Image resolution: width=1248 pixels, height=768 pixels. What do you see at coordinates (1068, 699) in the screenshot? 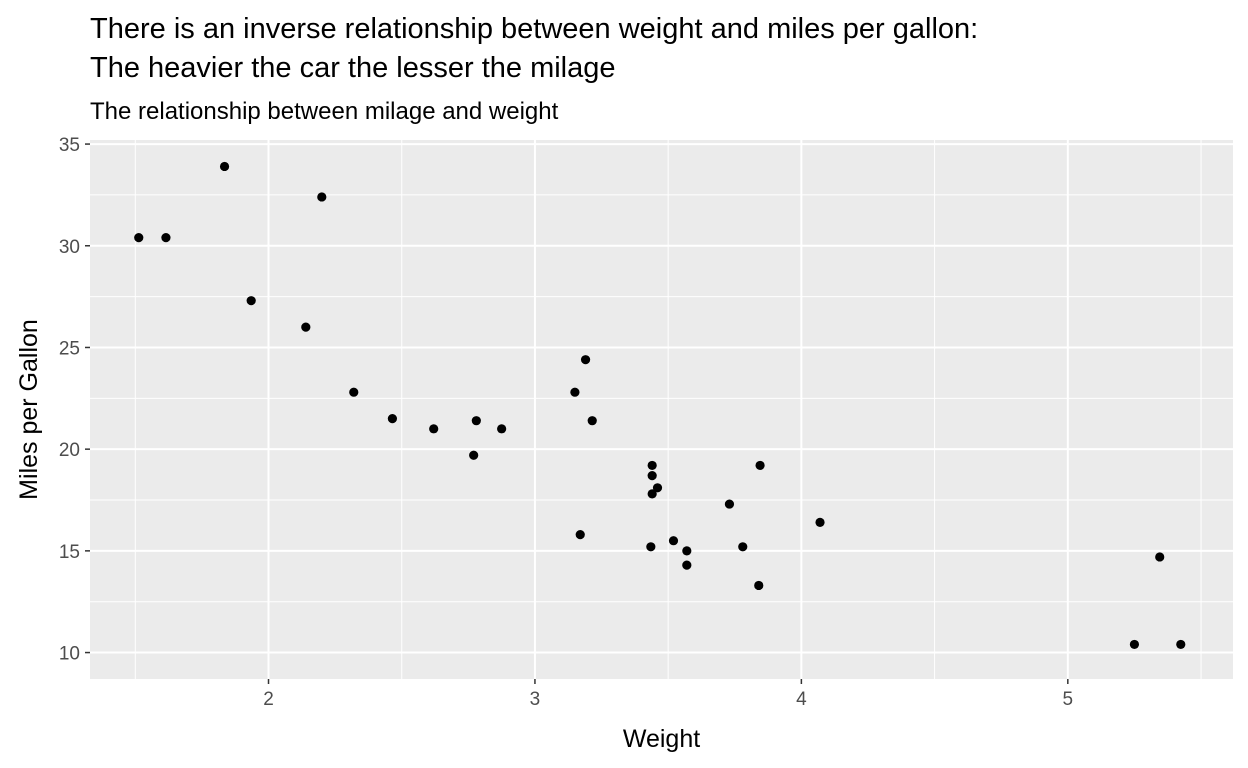
I see `x-tick-label: 5` at bounding box center [1068, 699].